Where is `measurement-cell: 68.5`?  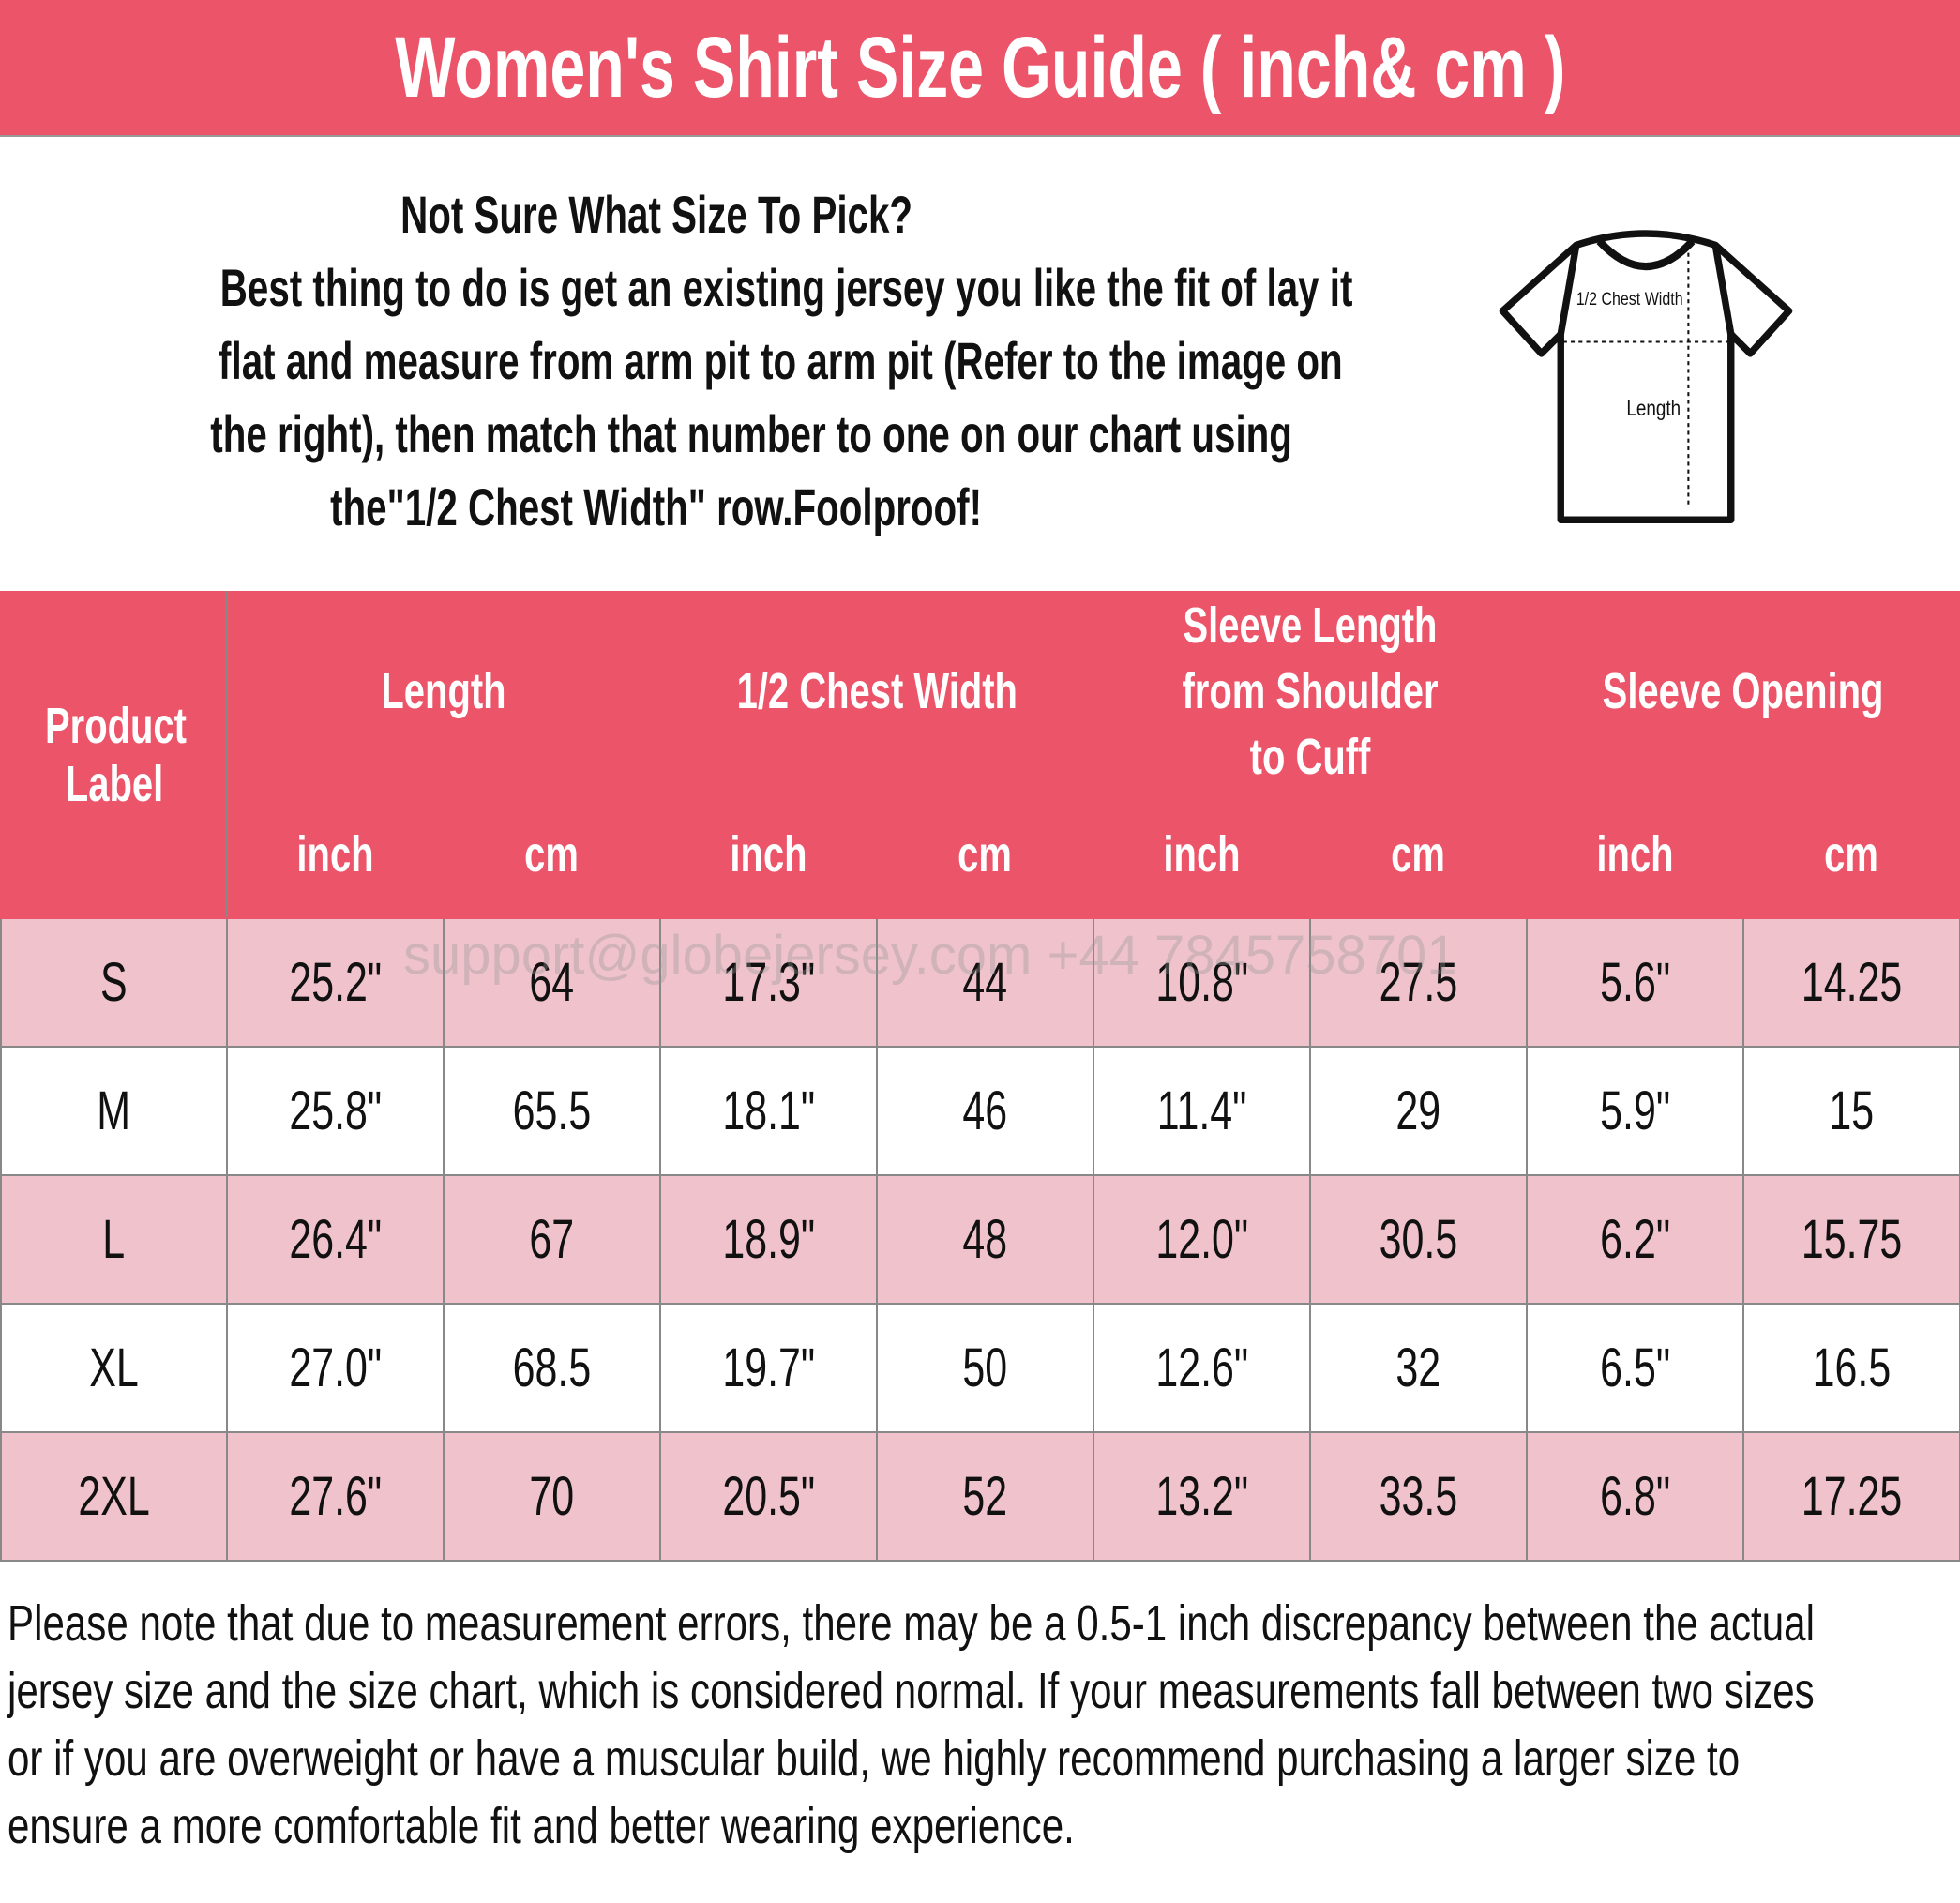
measurement-cell: 68.5 is located at coordinates (552, 1368).